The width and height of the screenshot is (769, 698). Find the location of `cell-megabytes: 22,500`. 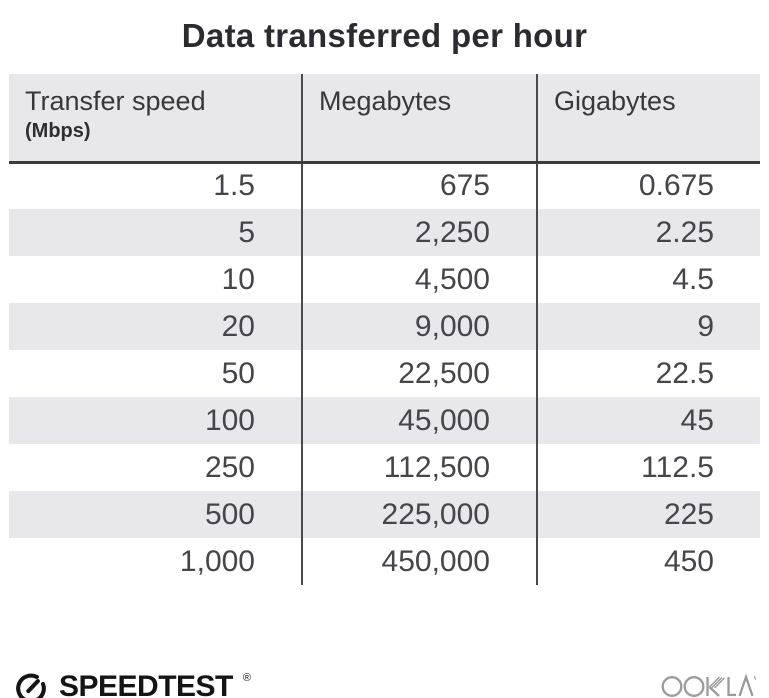

cell-megabytes: 22,500 is located at coordinates (419, 373).